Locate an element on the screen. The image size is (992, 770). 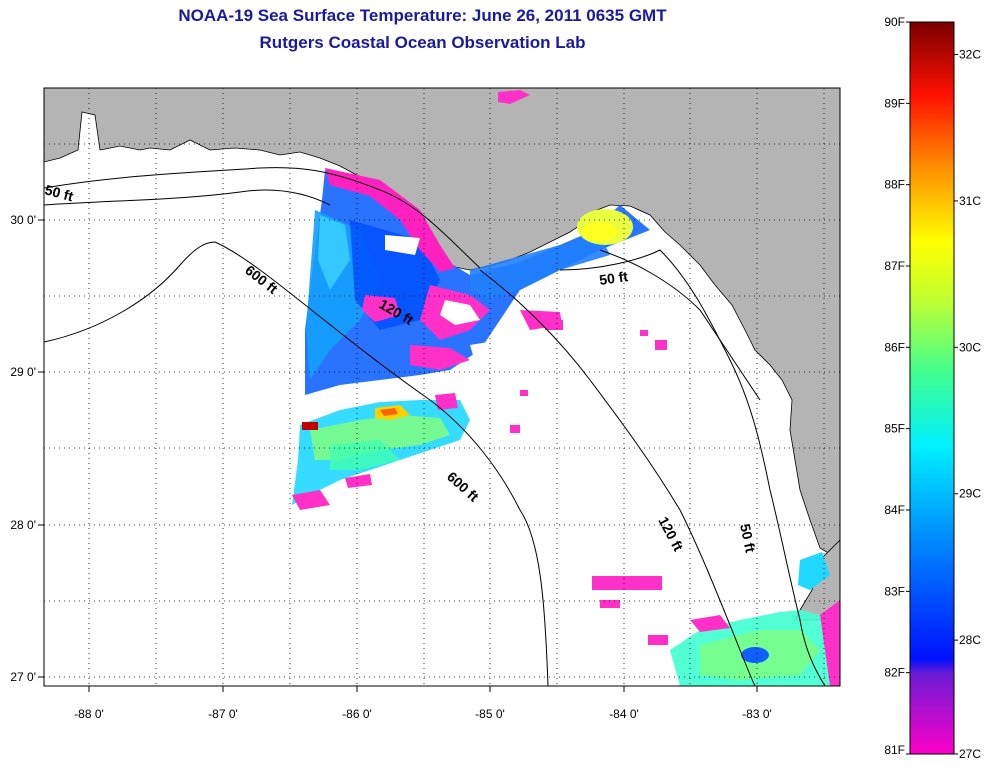
lat-tick-label: 29 0' is located at coordinates (23, 372).